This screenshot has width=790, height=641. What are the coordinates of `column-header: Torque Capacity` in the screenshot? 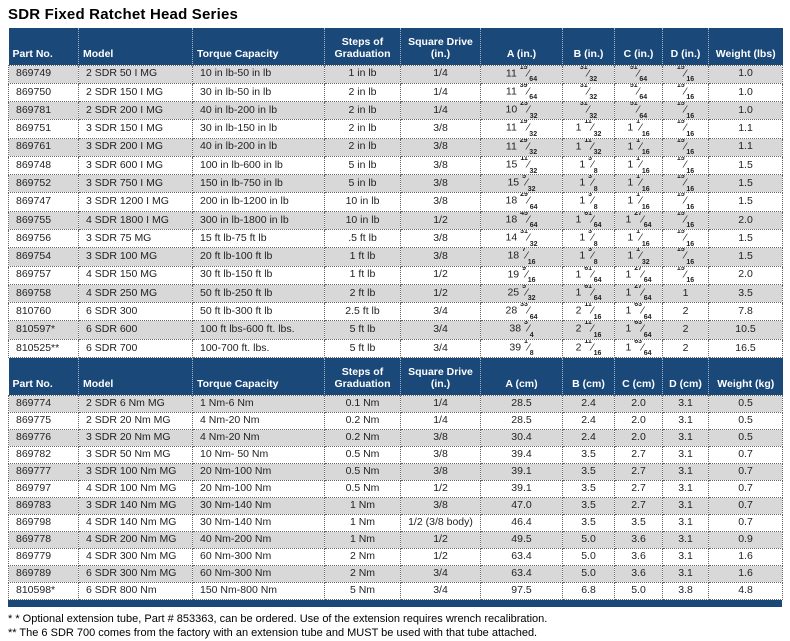 It's located at (259, 46).